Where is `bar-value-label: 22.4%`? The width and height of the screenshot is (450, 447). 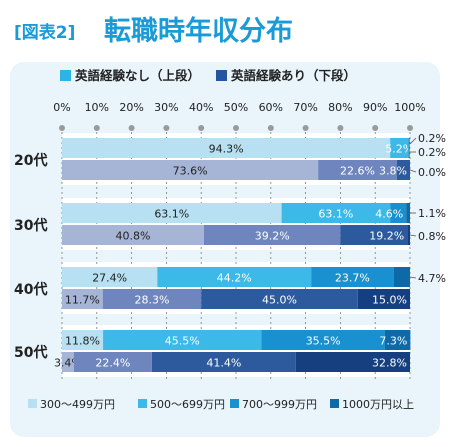 bar-value-label: 22.4% is located at coordinates (112, 363).